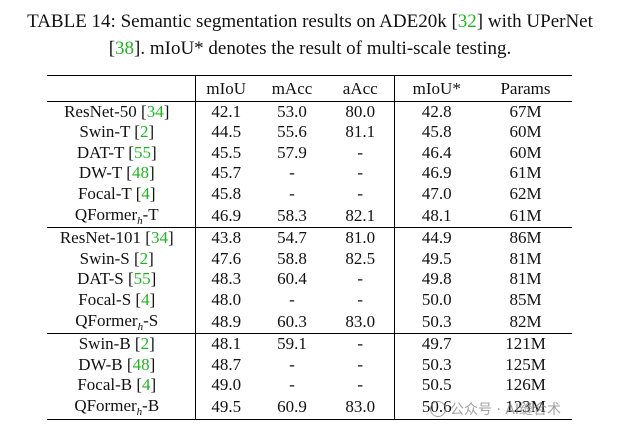  I want to click on value-cell: 47.6, so click(226, 258).